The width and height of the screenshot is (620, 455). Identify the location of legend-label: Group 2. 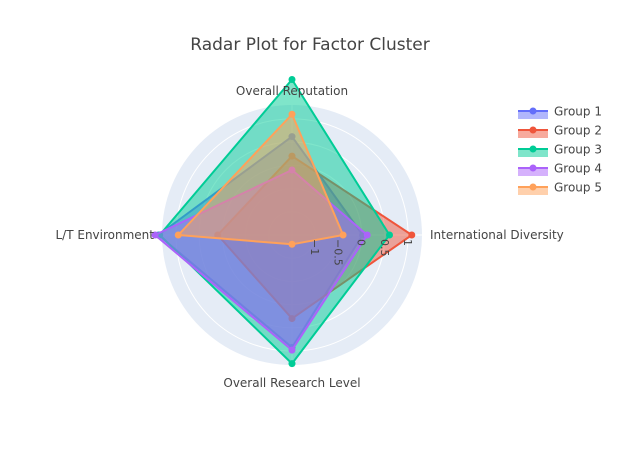
(578, 131).